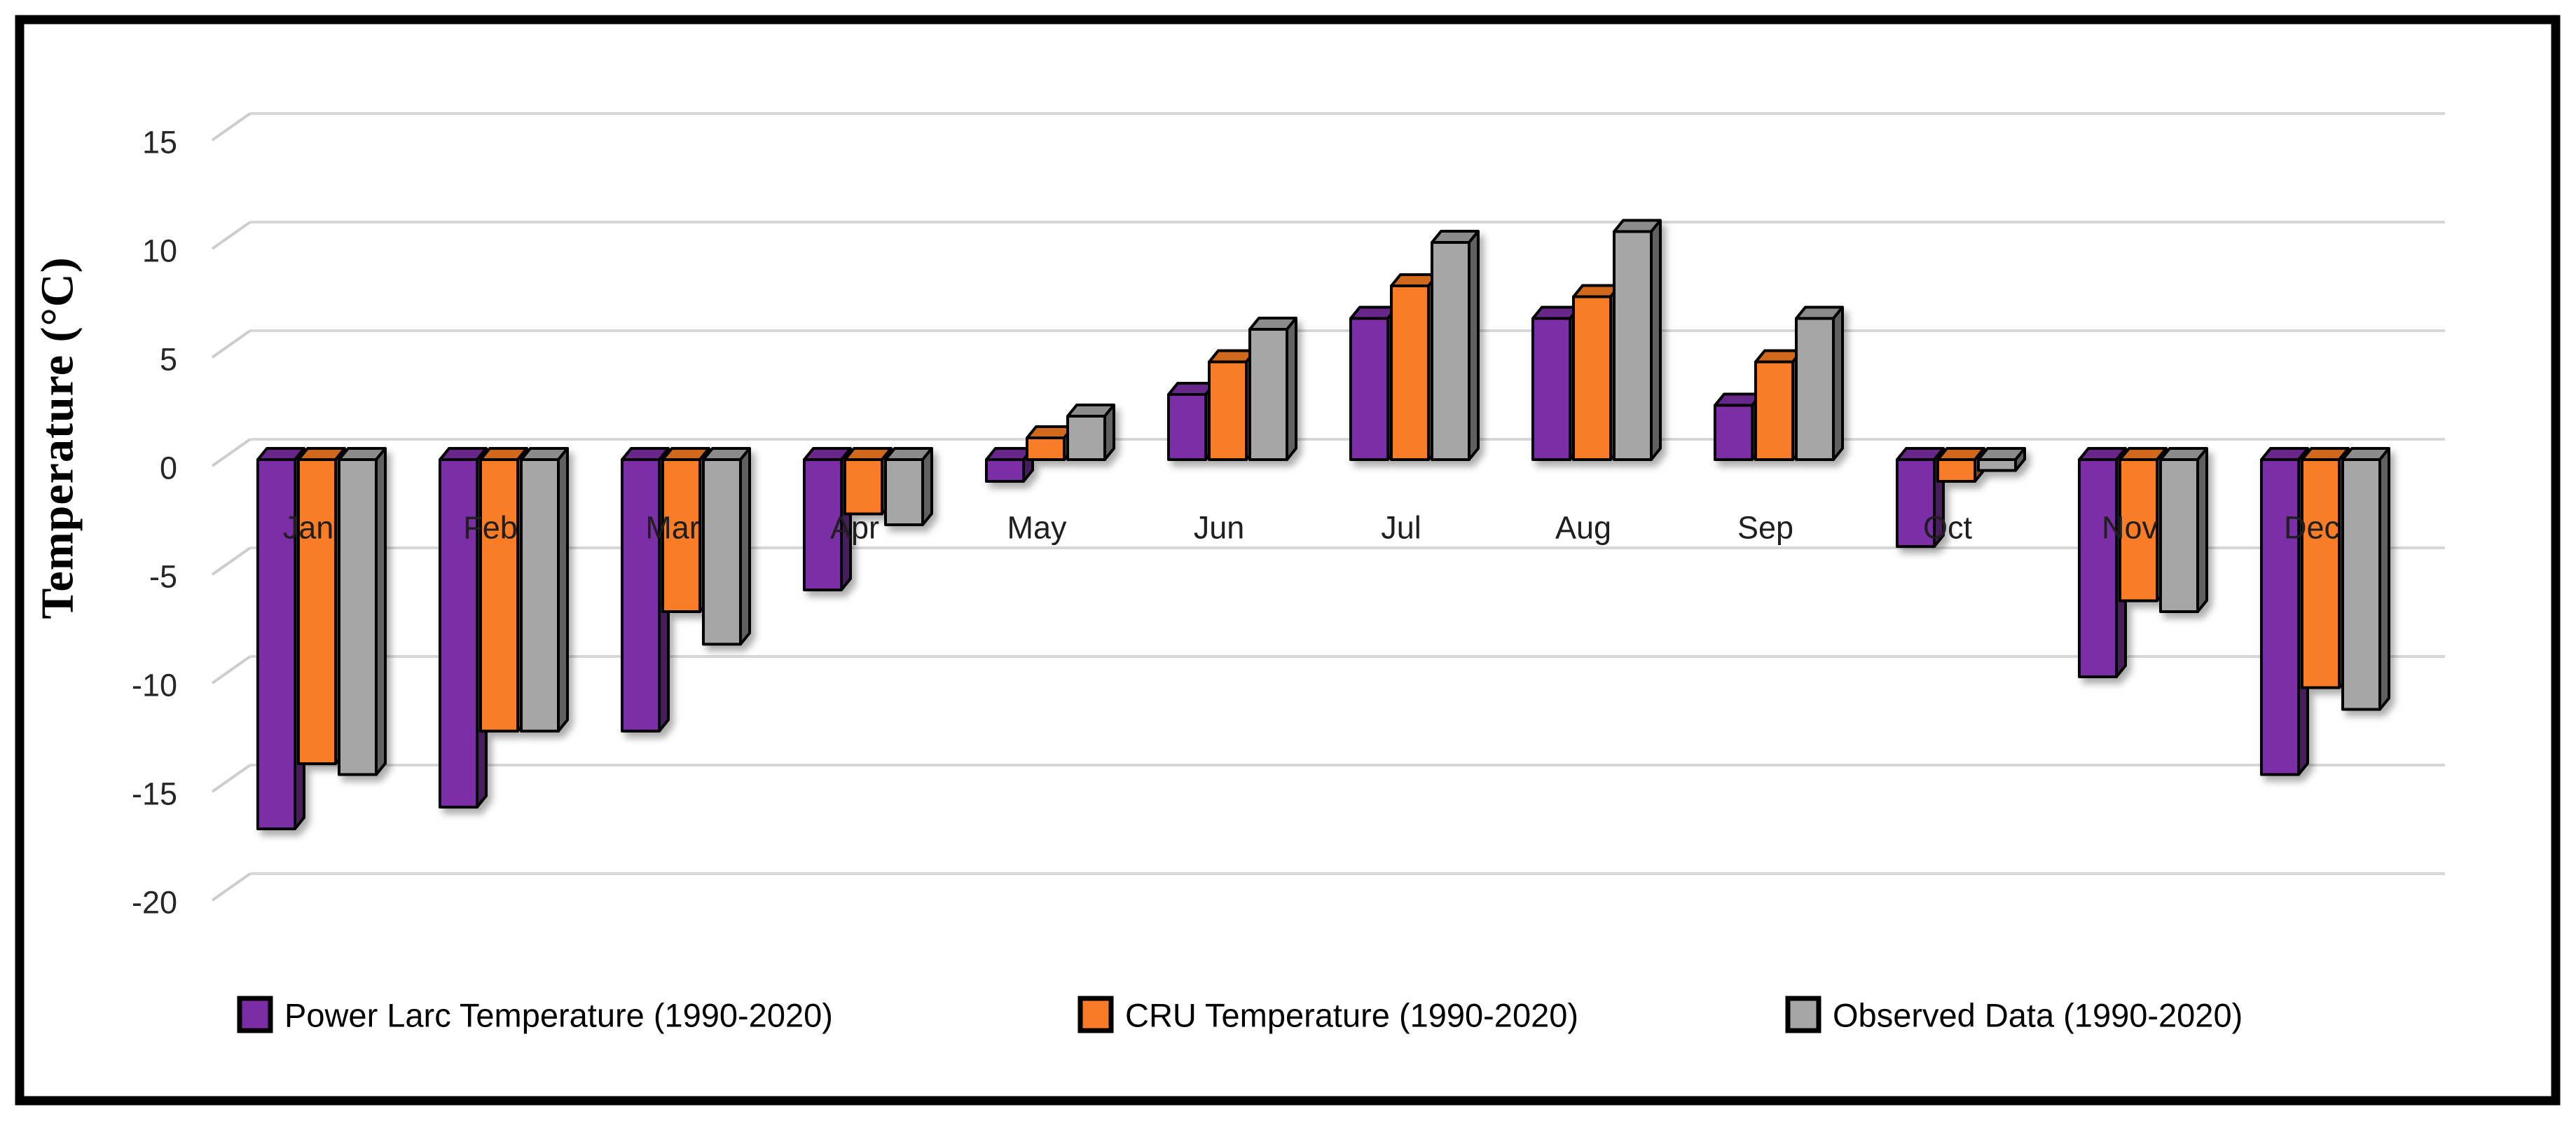 The image size is (2576, 1121). I want to click on y-axis-title: Temperature (°C), so click(57, 437).